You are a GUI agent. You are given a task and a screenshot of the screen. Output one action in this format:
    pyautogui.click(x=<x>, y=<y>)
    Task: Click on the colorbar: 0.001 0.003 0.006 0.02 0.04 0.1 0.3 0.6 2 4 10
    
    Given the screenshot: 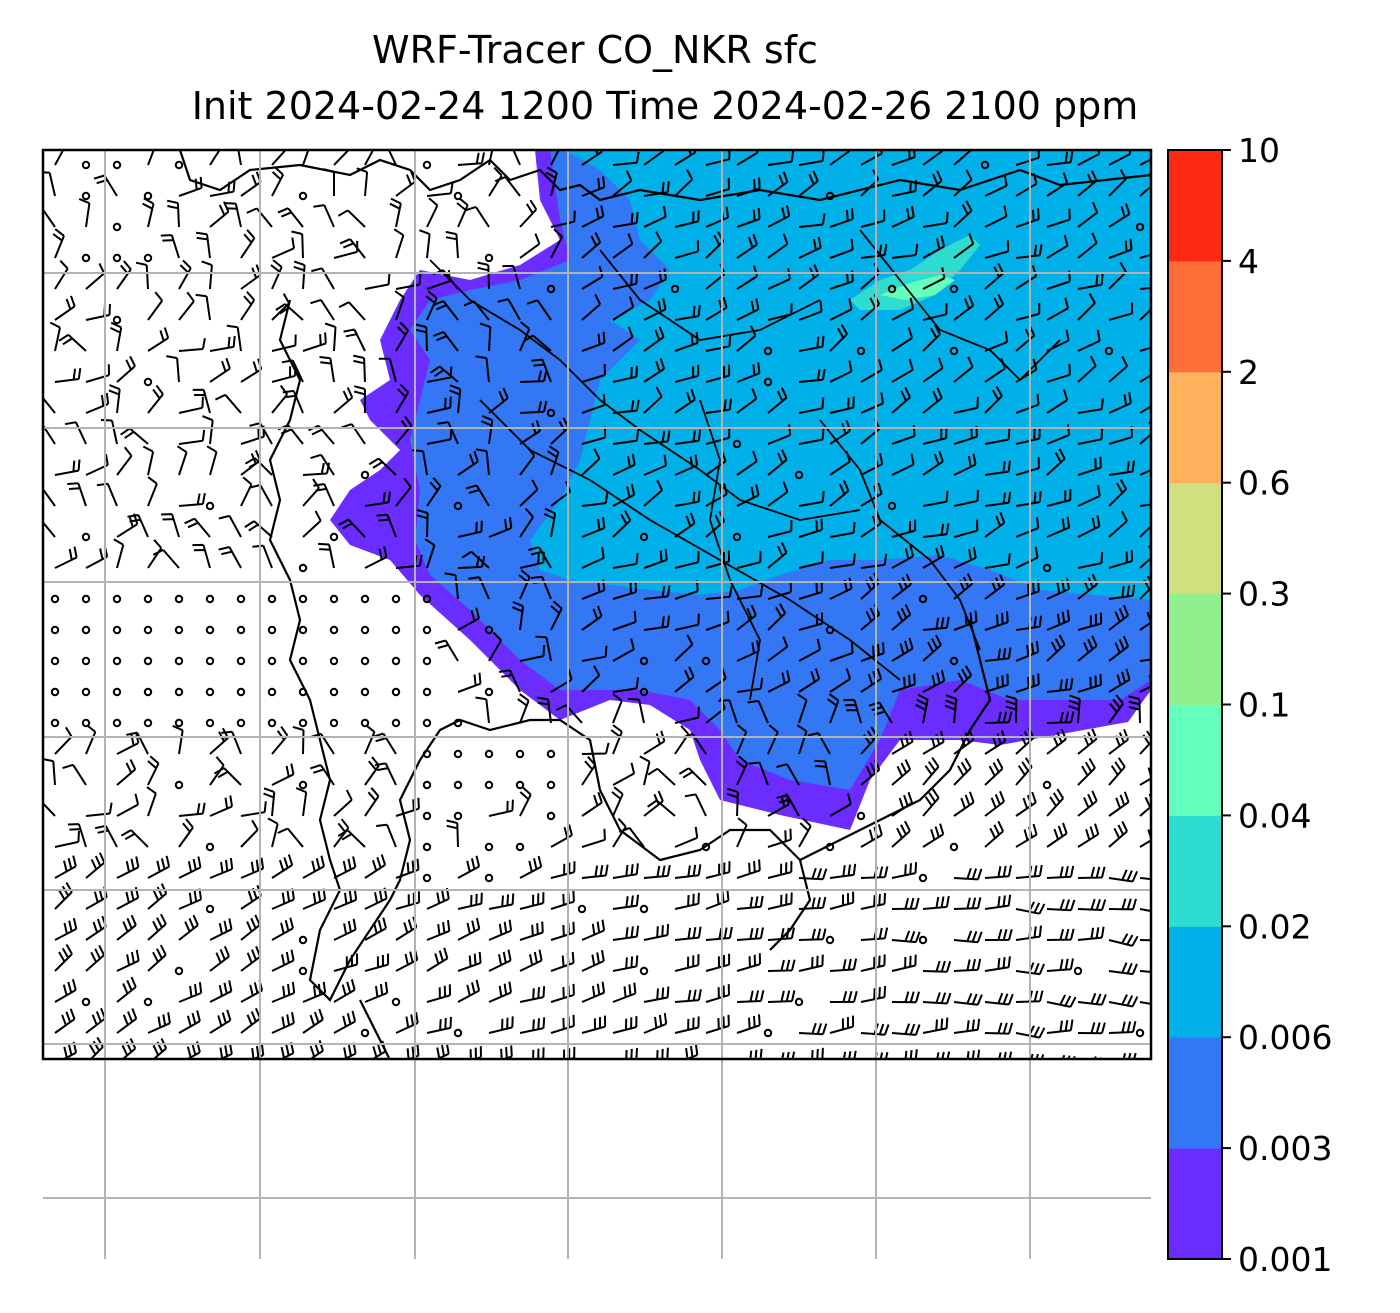 What is the action you would take?
    pyautogui.click(x=1249, y=705)
    